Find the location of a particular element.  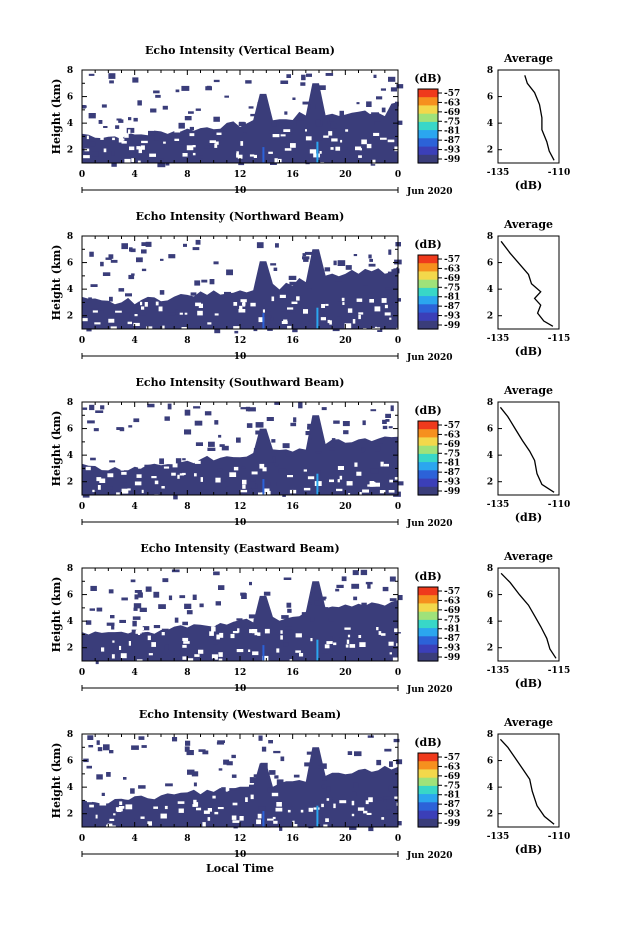

profile-y-label: 4 is located at coordinates (490, 622).